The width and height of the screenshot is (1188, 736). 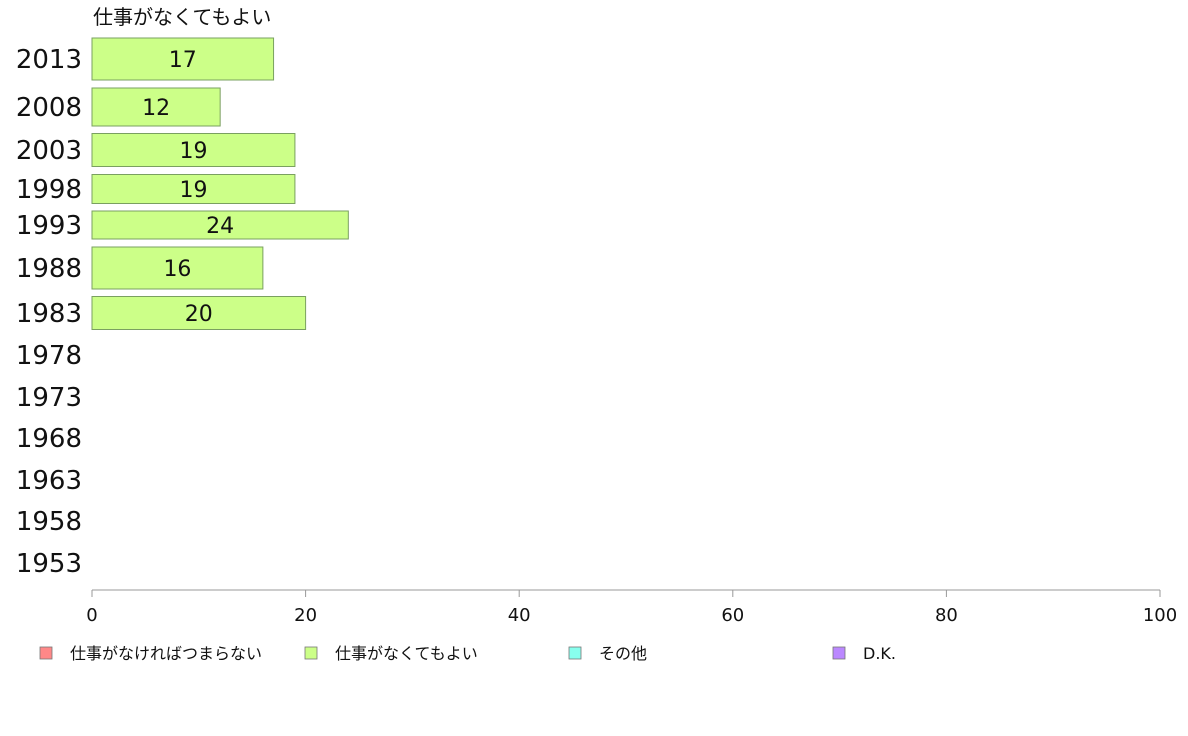 I want to click on year-label: 1968, so click(x=49, y=439).